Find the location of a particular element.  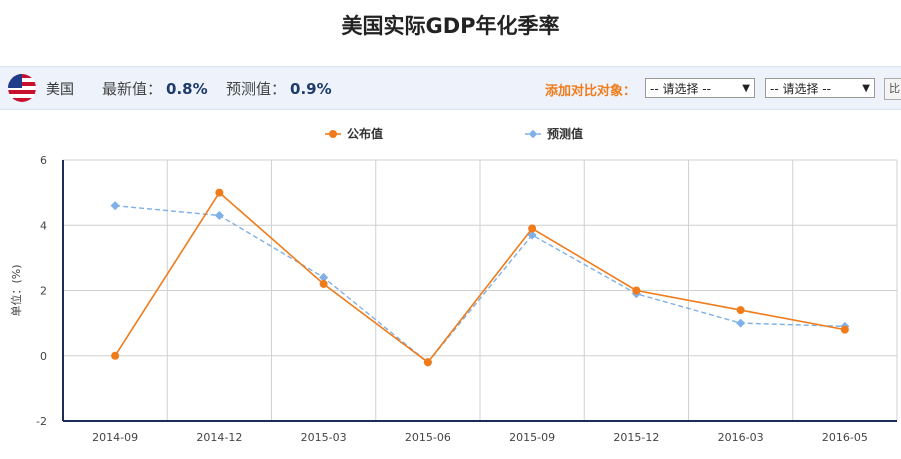

legend-label-published: 公布值 is located at coordinates (365, 133).